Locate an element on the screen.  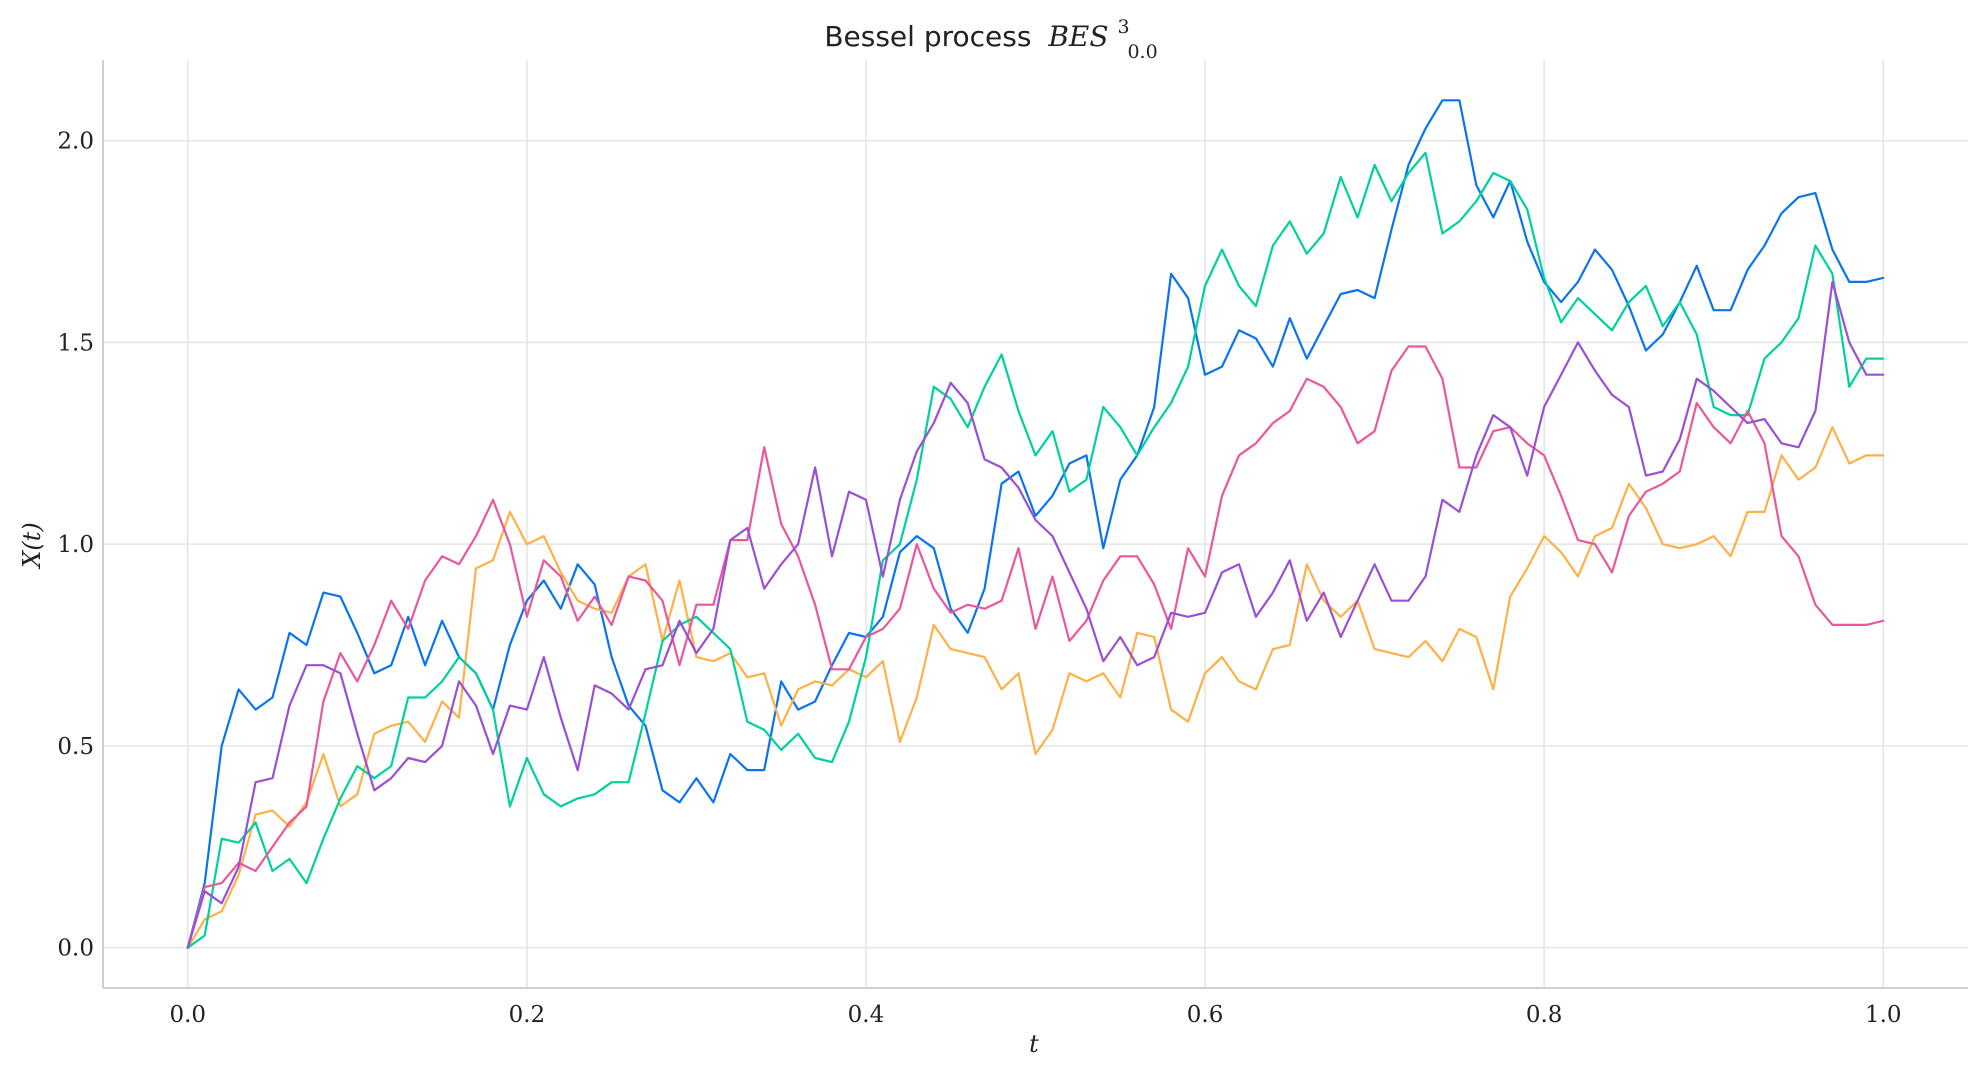
x-tick-label: 0.2 is located at coordinates (527, 1015).